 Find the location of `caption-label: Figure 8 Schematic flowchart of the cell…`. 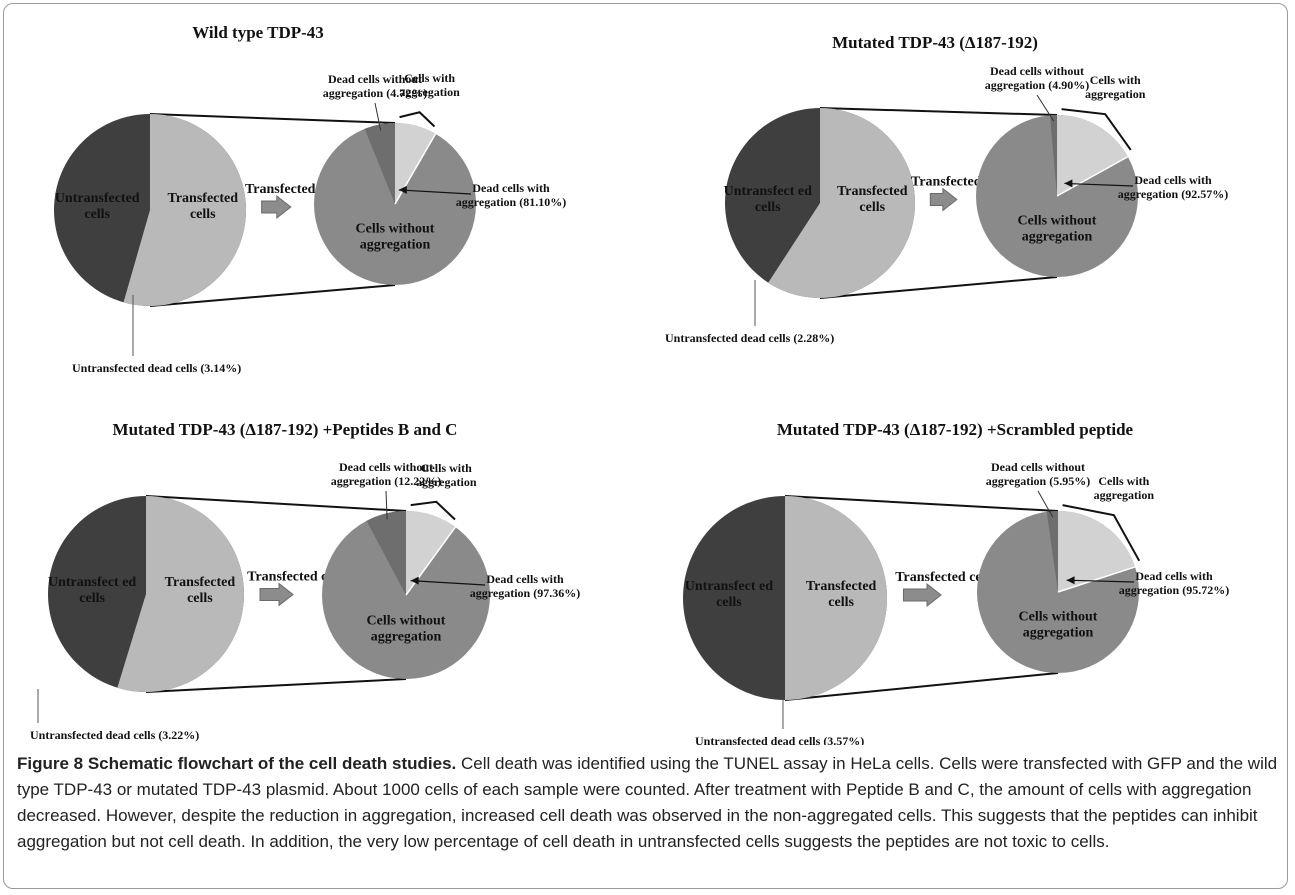

caption-label: Figure 8 Schematic flowchart of the cell… is located at coordinates (237, 763).